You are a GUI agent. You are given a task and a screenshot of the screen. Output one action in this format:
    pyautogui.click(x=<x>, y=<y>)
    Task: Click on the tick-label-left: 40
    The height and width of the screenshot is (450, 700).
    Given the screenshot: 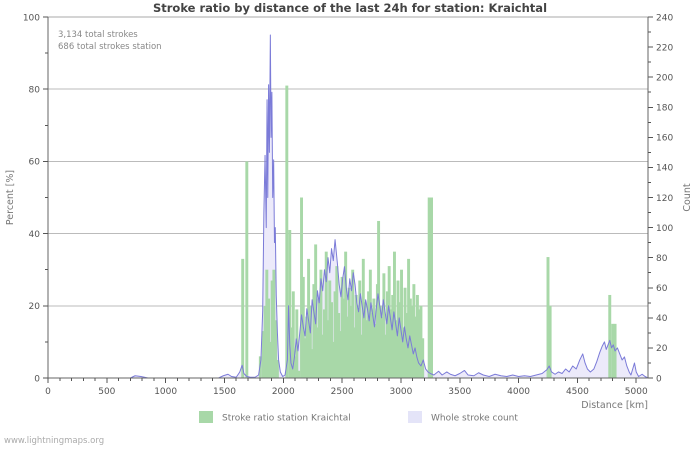 What is the action you would take?
    pyautogui.click(x=35, y=235)
    